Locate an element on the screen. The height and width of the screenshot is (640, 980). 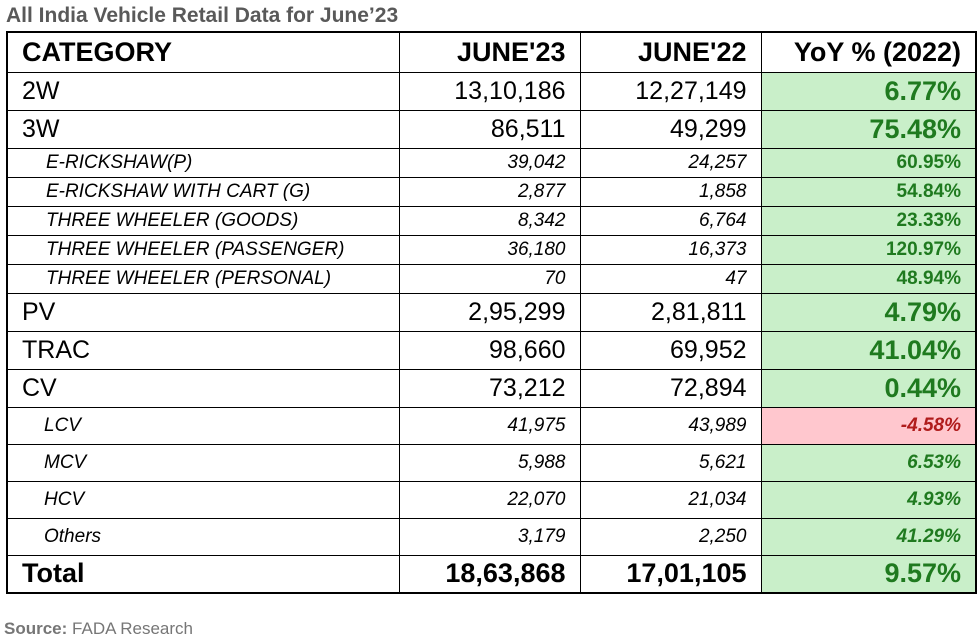
row-yoy: 41.04% is located at coordinates (868, 350).